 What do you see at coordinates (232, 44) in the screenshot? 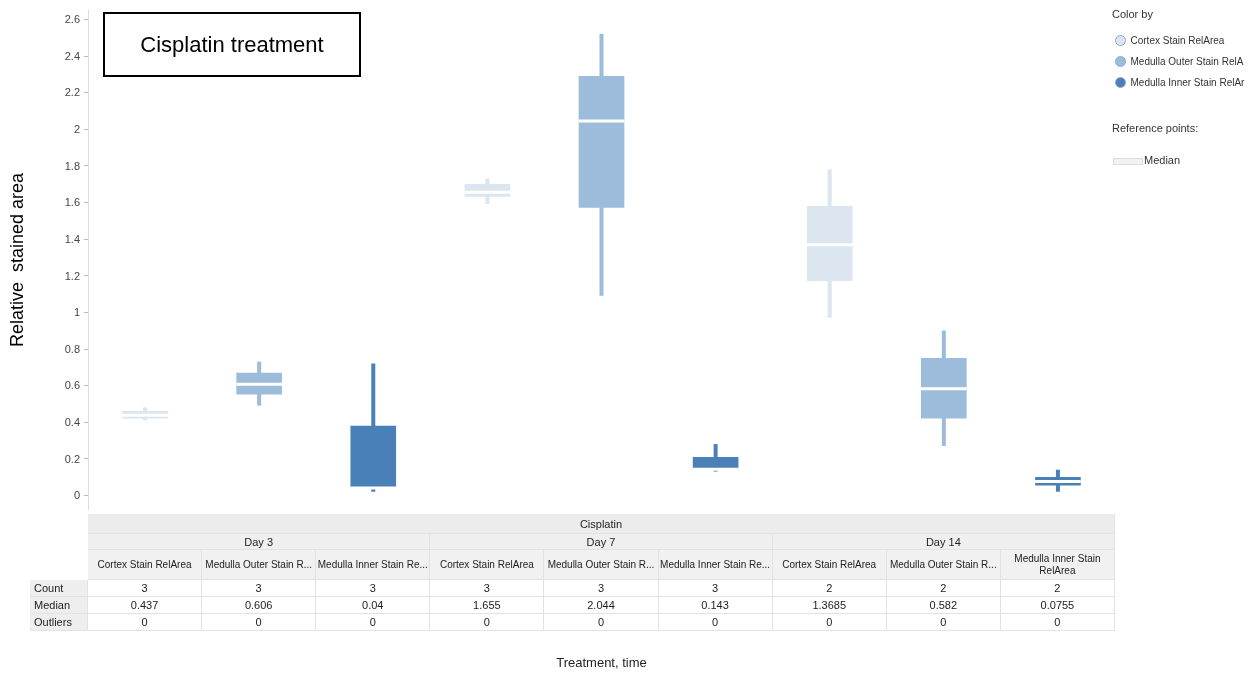
I see `text: Cisplatin treatment` at bounding box center [232, 44].